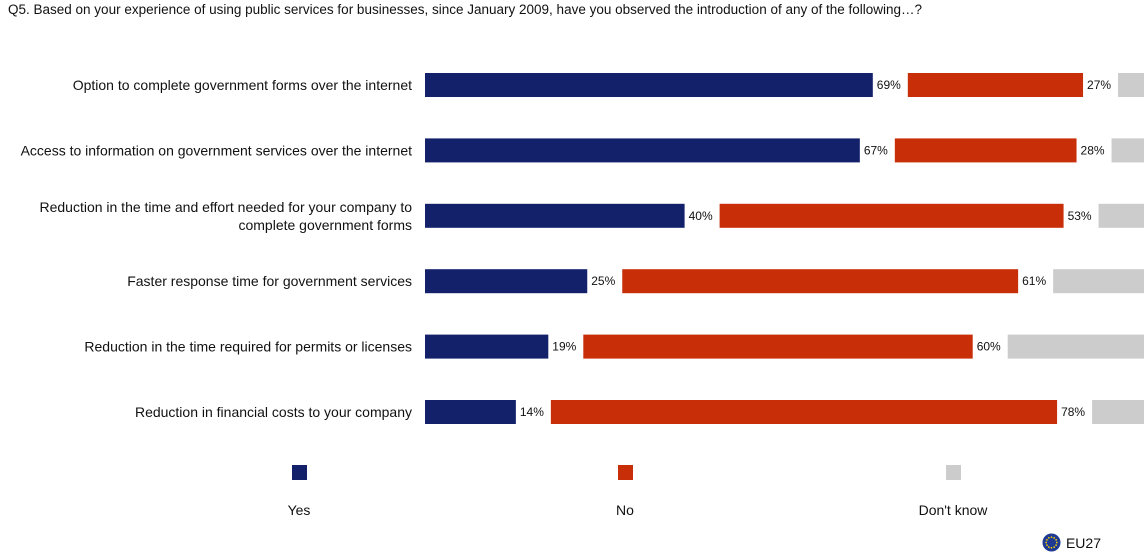 This screenshot has width=1145, height=554. I want to click on legend-swatch-dont-know, so click(953, 472).